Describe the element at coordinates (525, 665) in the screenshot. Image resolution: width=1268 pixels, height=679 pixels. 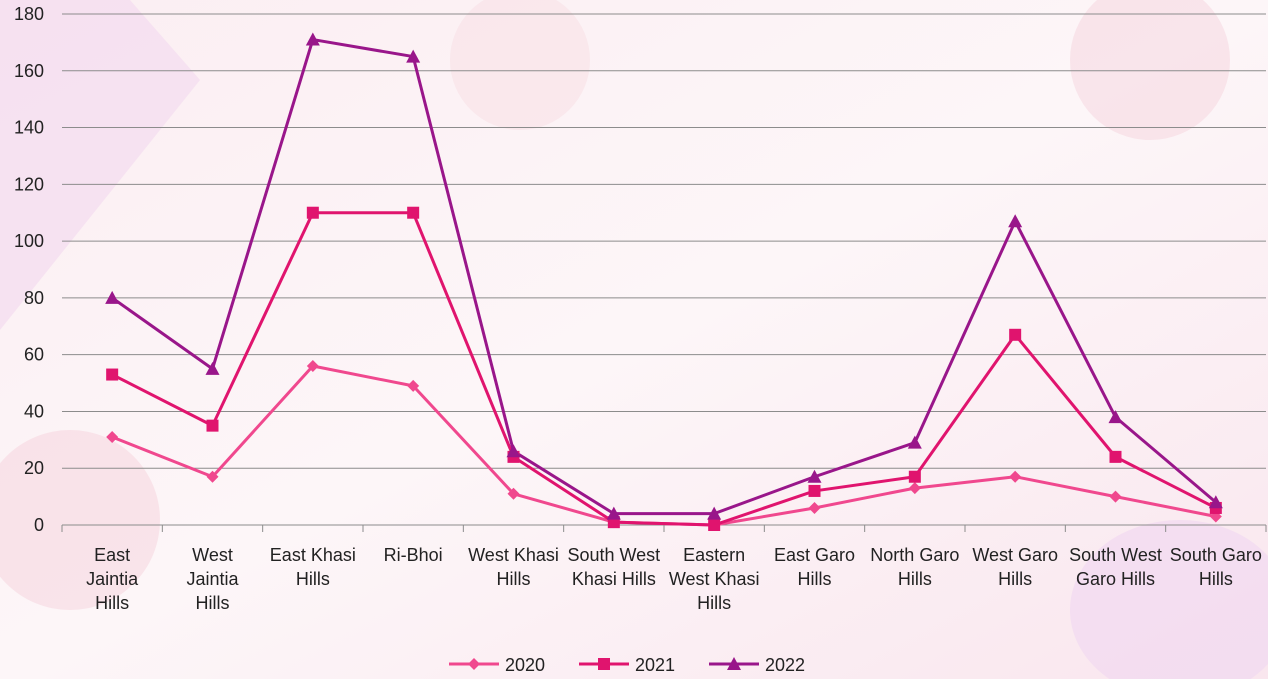
I see `legend-label: 2020` at that location.